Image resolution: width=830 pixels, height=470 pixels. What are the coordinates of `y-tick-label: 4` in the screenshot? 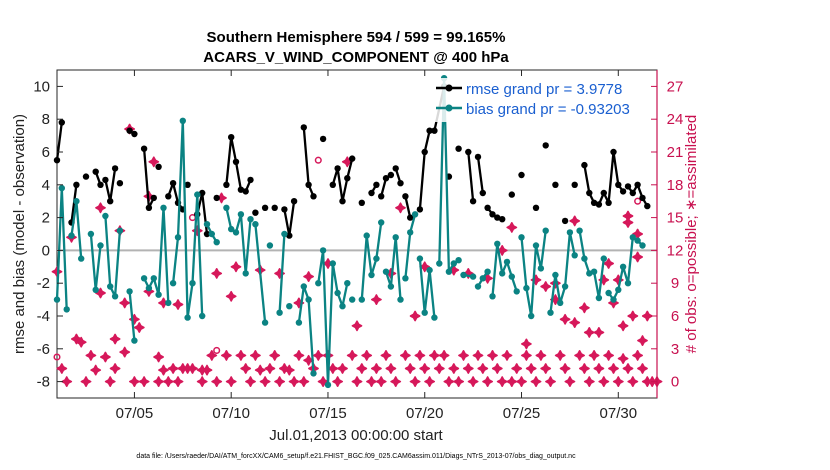 It's located at (46, 185).